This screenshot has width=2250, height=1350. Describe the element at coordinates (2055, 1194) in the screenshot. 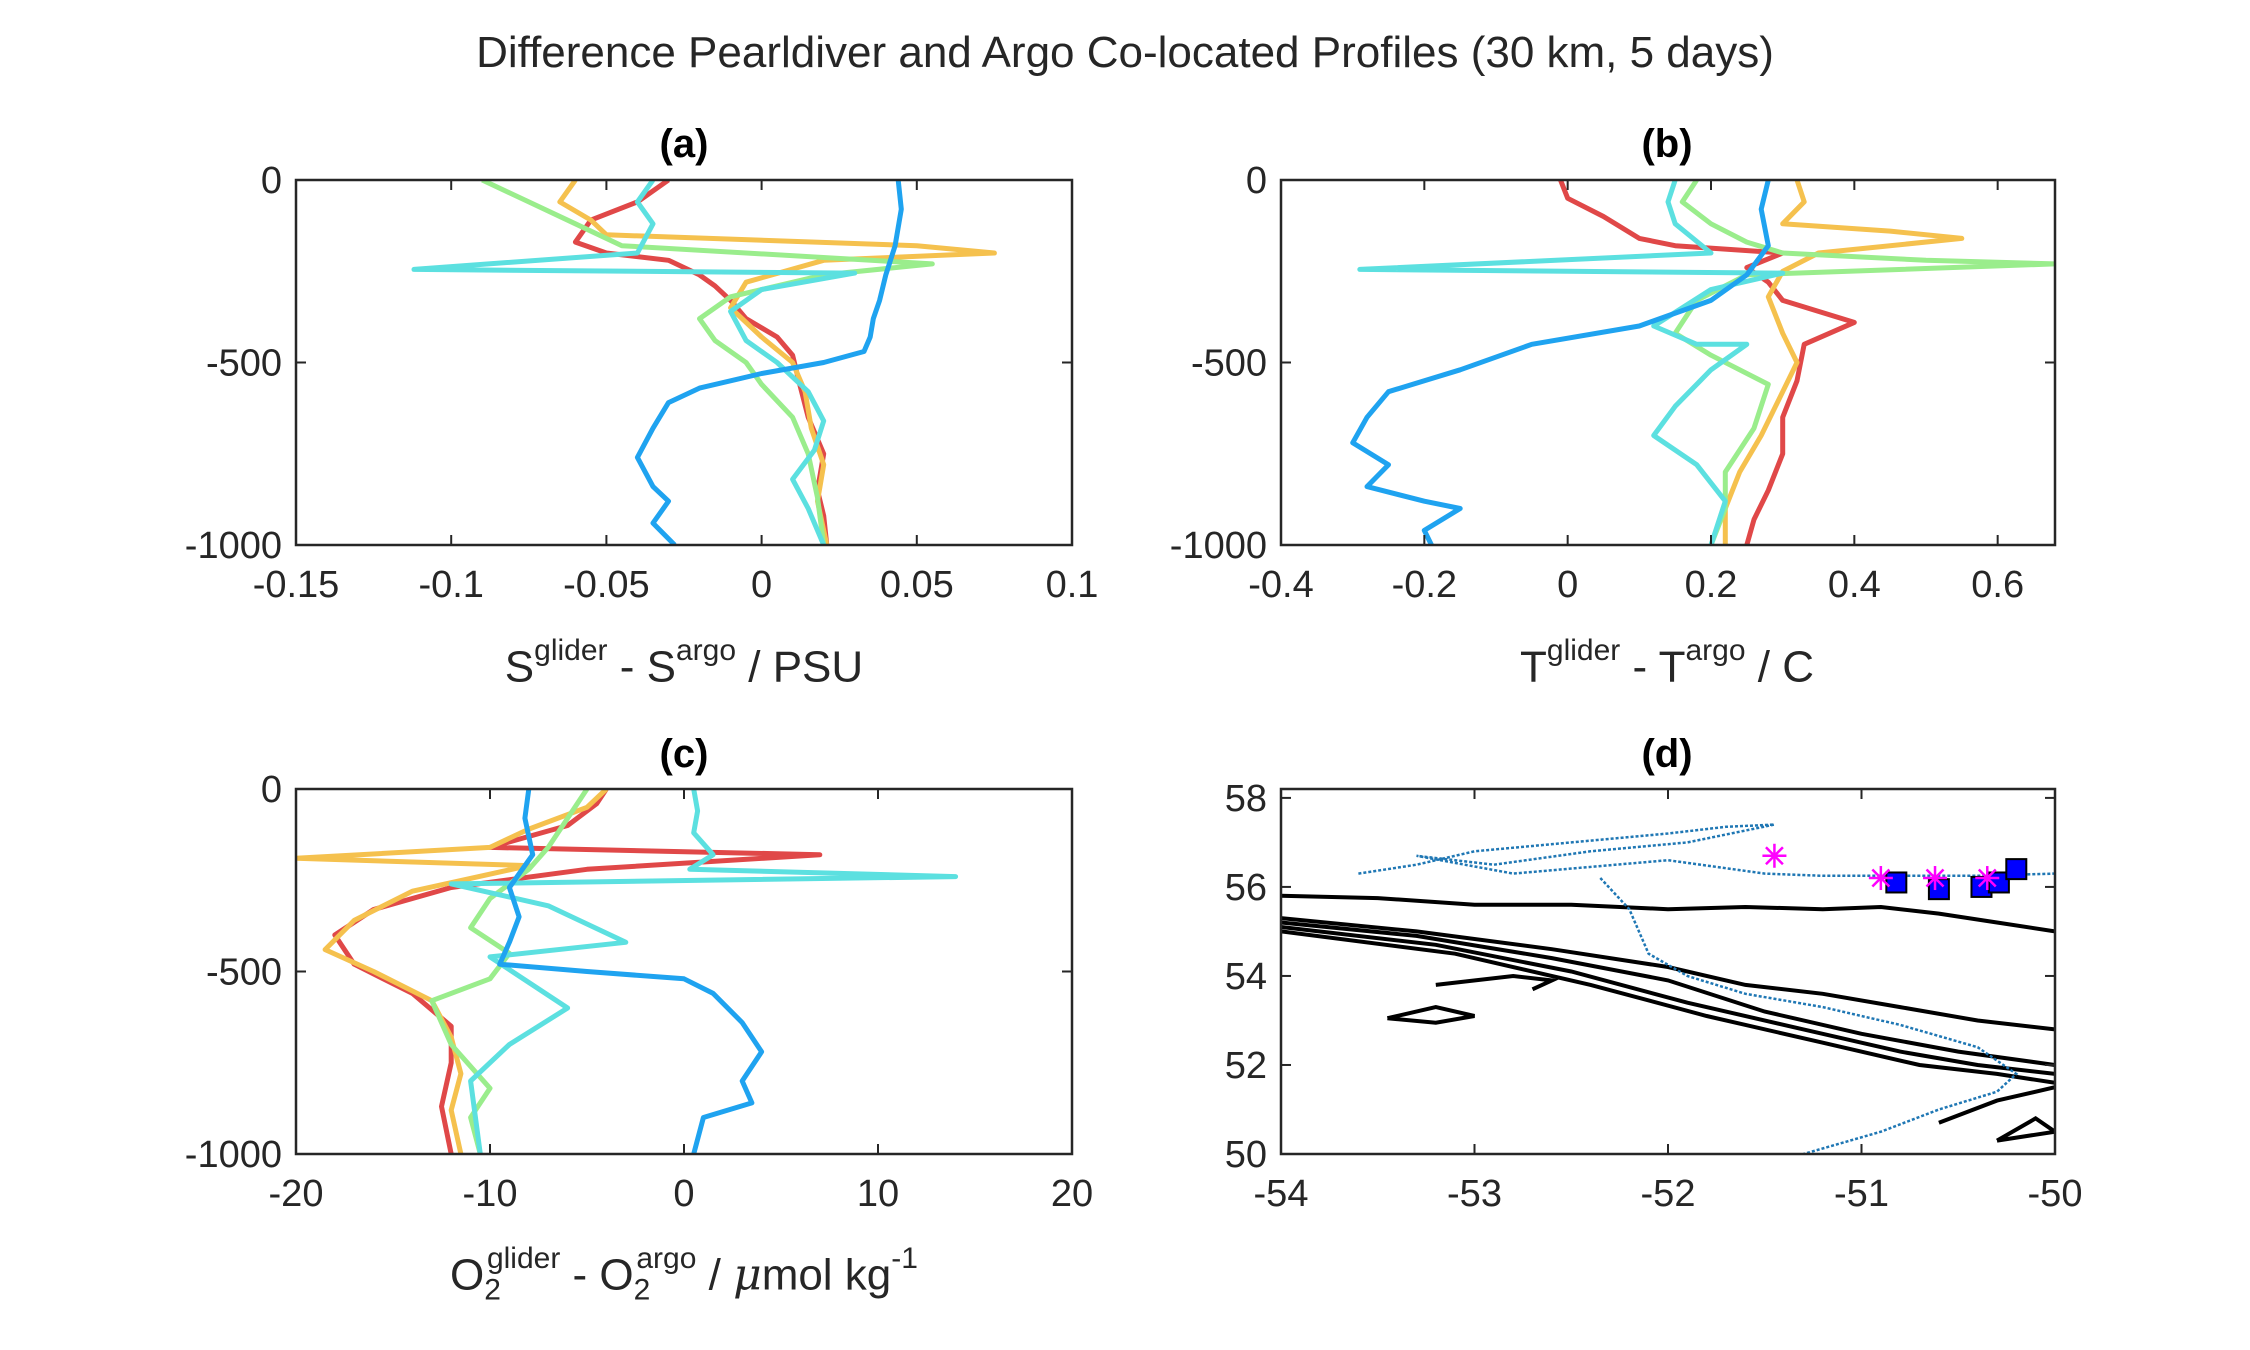

I see `panel-d-xtick-label: -50` at that location.